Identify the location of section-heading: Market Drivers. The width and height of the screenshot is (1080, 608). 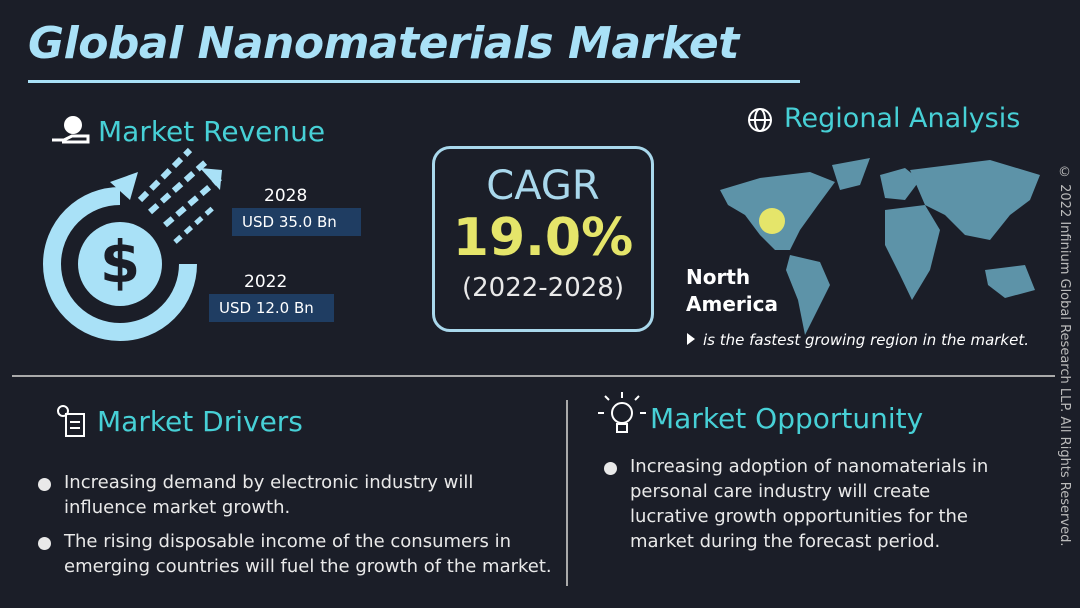
(200, 421).